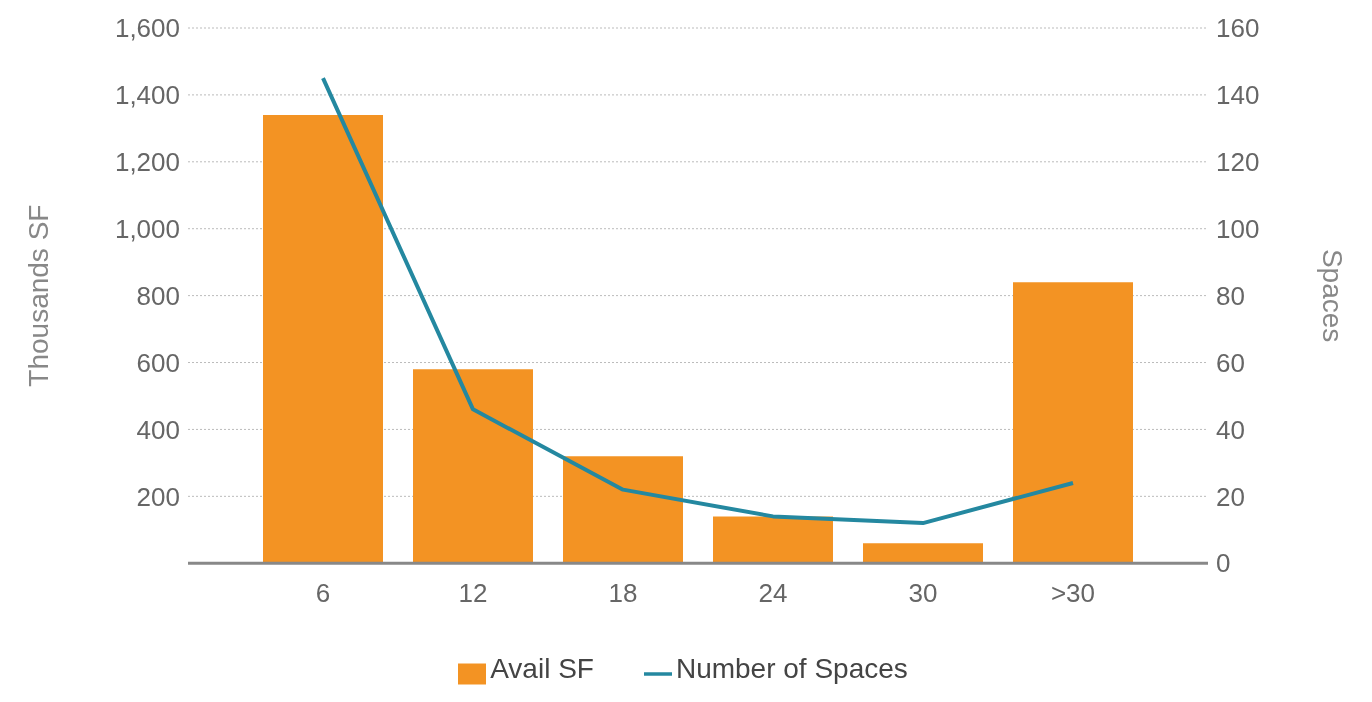 This screenshot has height=702, width=1372. I want to click on x-tick-label: 18, so click(623, 592).